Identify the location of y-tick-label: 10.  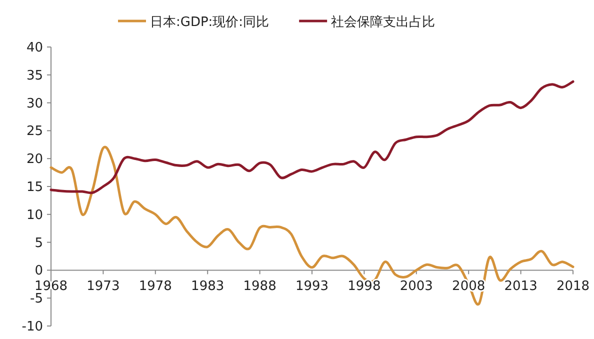
(34, 215).